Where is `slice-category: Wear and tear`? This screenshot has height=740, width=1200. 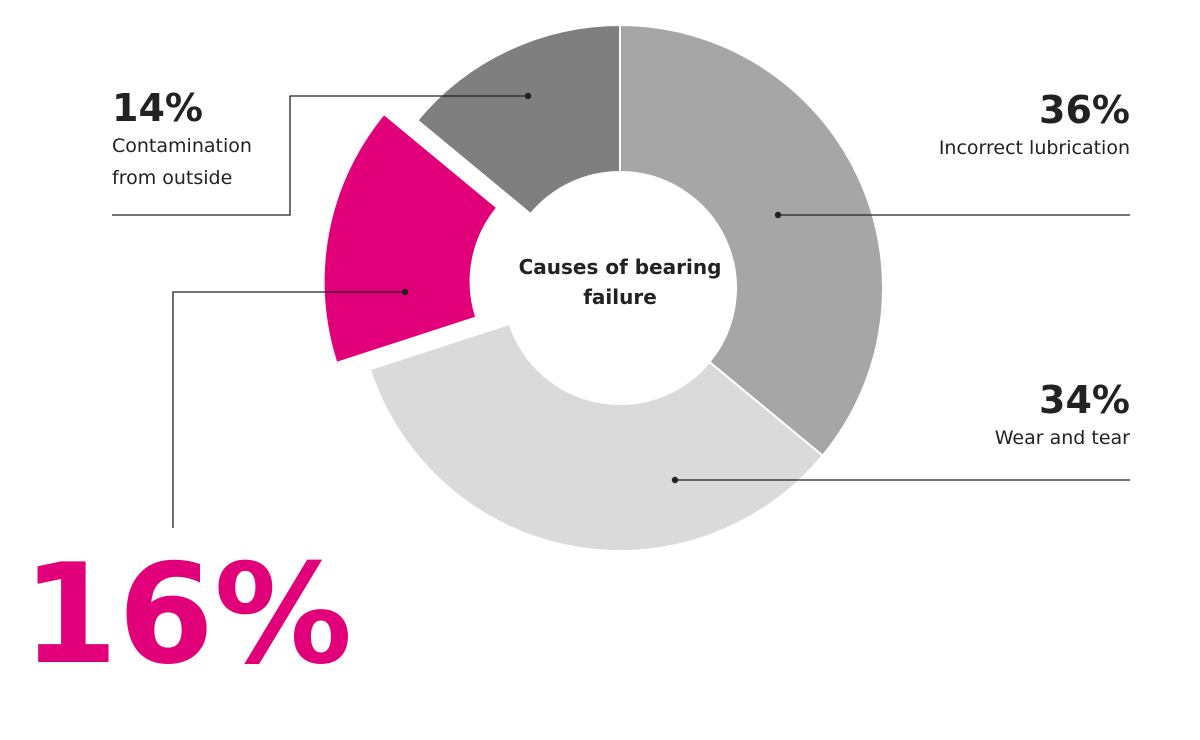 slice-category: Wear and tear is located at coordinates (1062, 438).